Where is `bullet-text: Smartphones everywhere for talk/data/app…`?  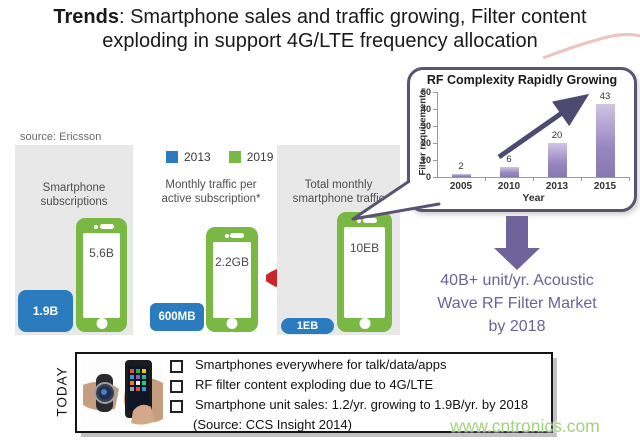
bullet-text: Smartphones everywhere for talk/data/app… is located at coordinates (321, 364).